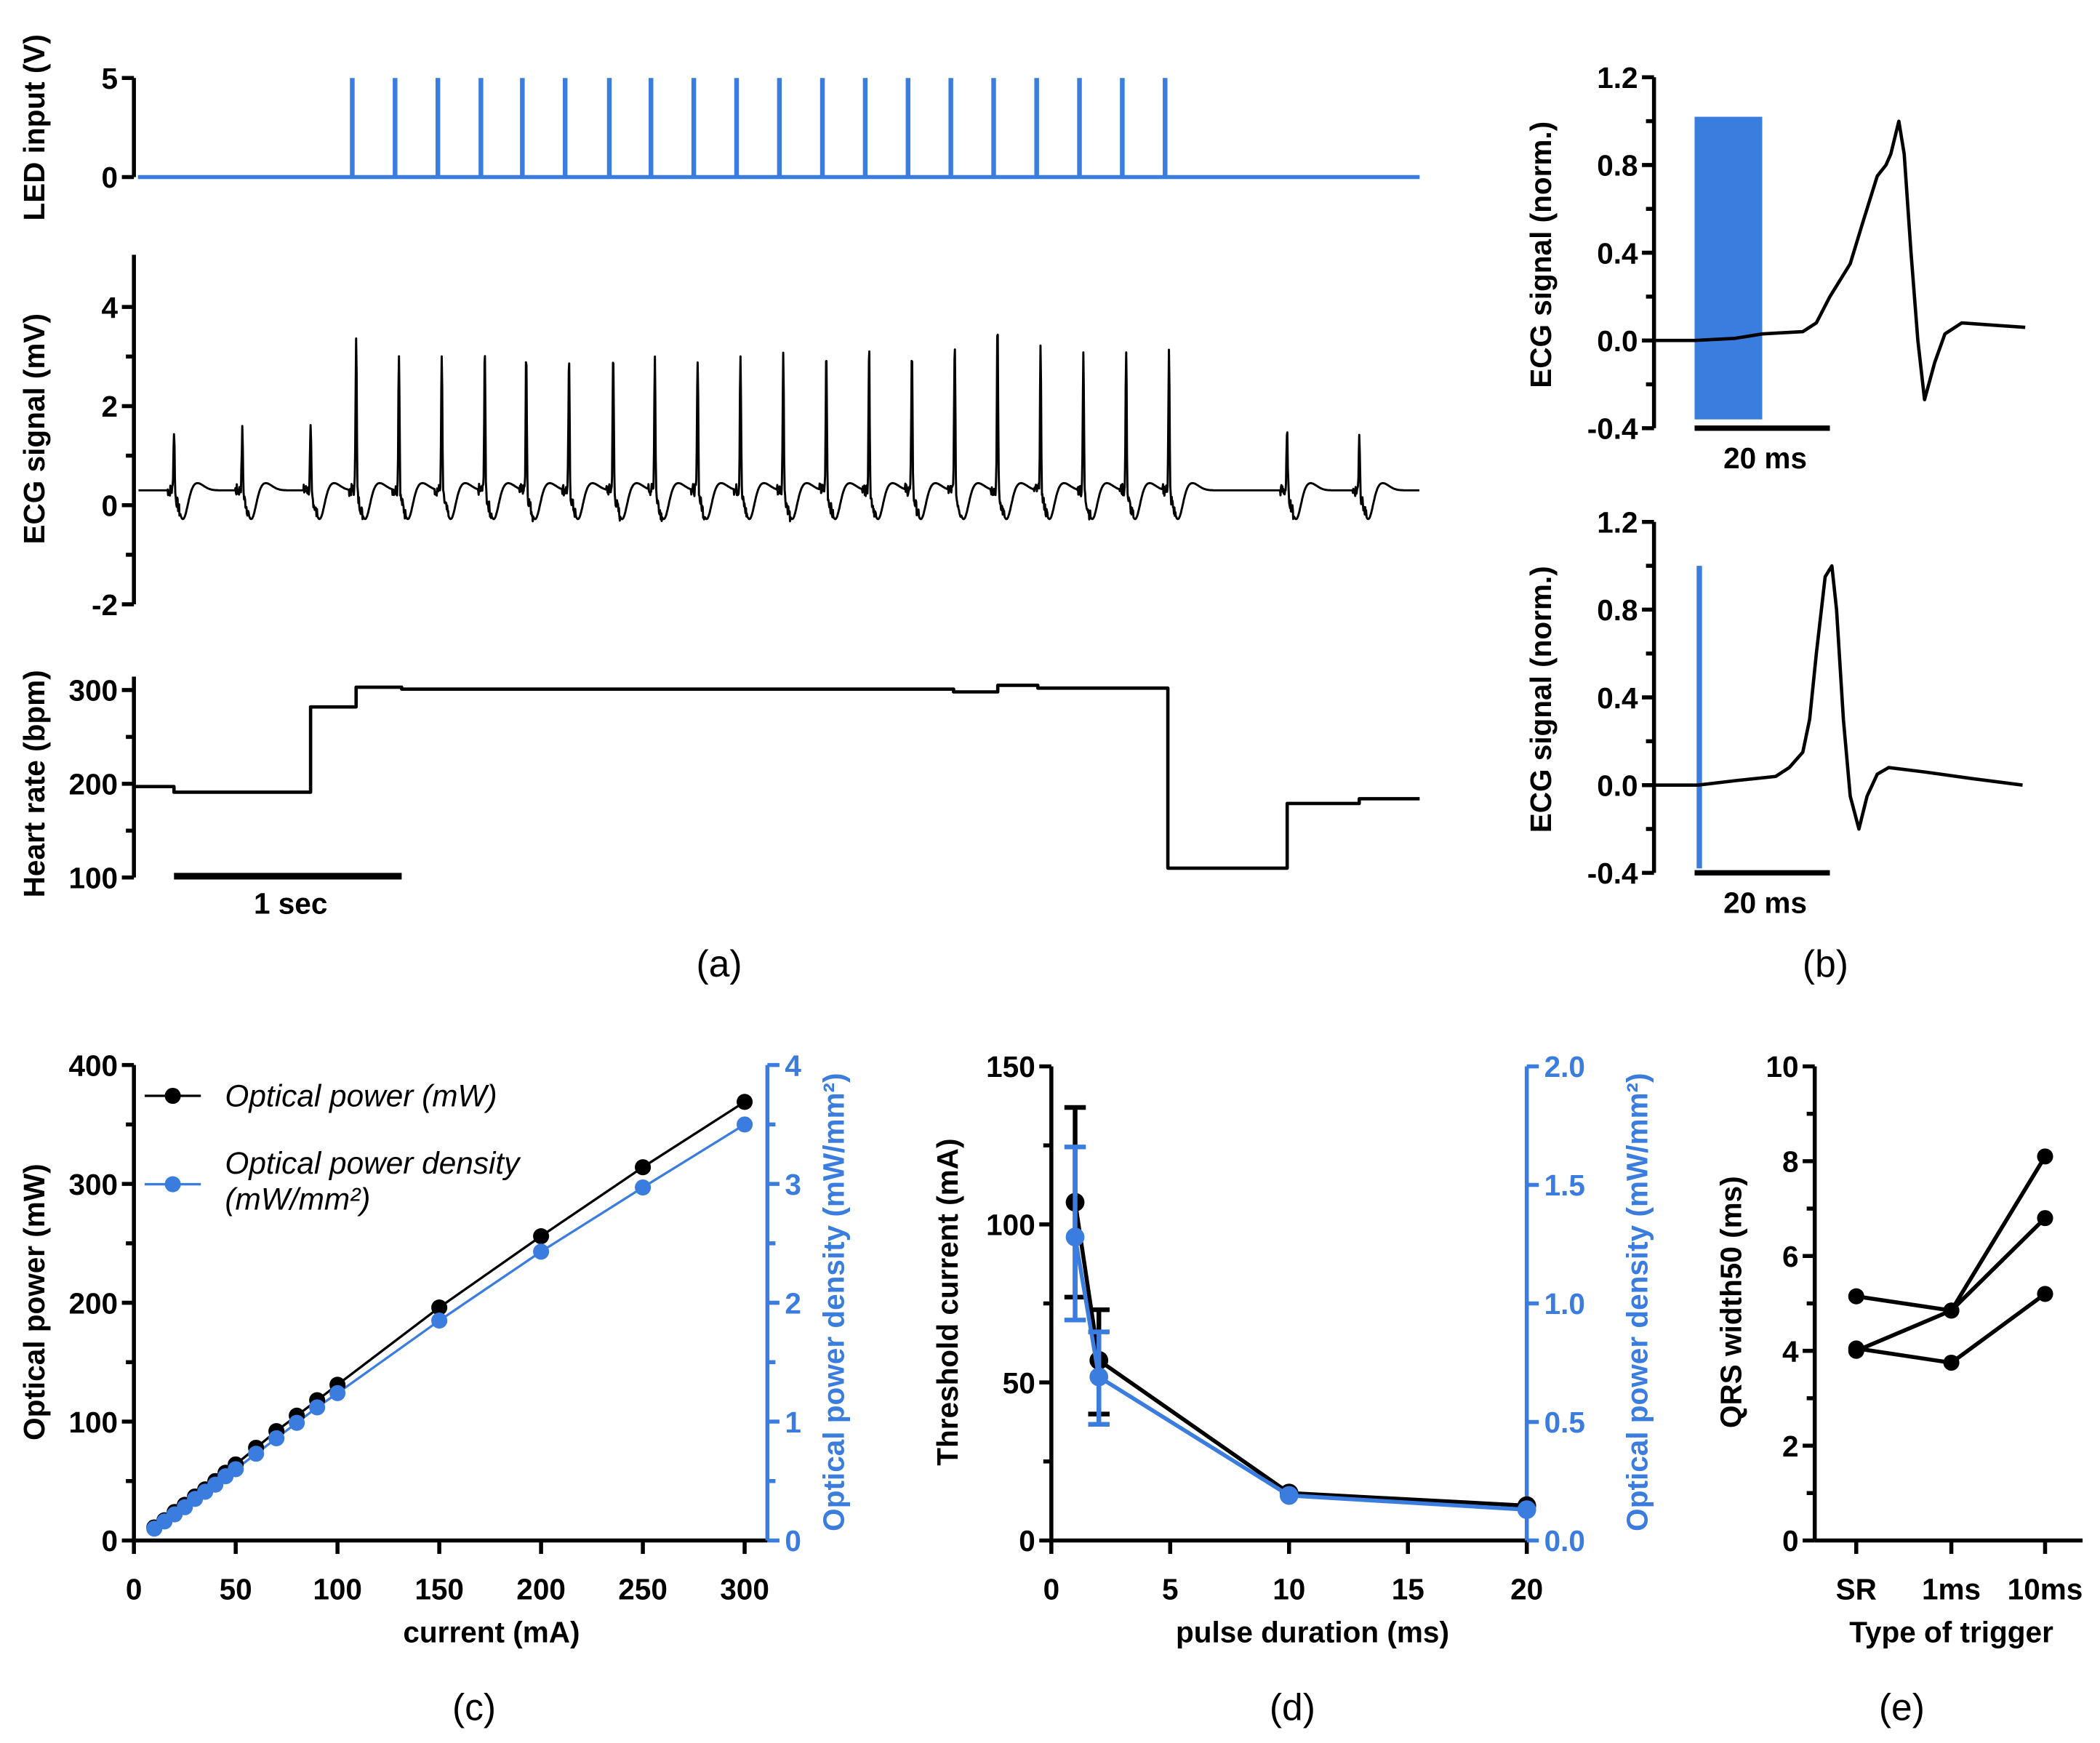  I want to click on y-tick-label: 400, so click(93, 1065).